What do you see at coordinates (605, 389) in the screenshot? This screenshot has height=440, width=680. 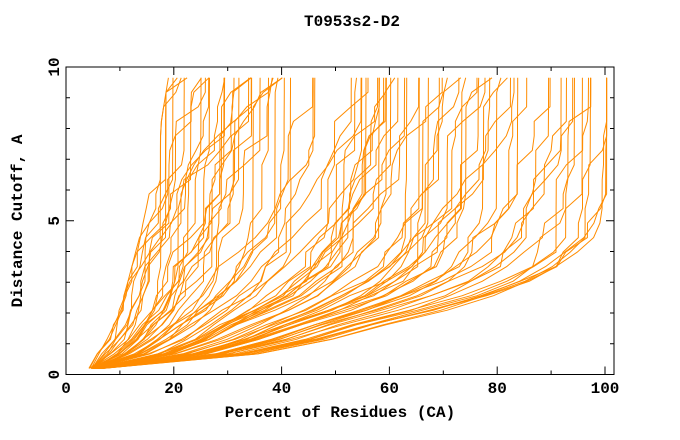 I see `x-tick-label: 100` at bounding box center [605, 389].